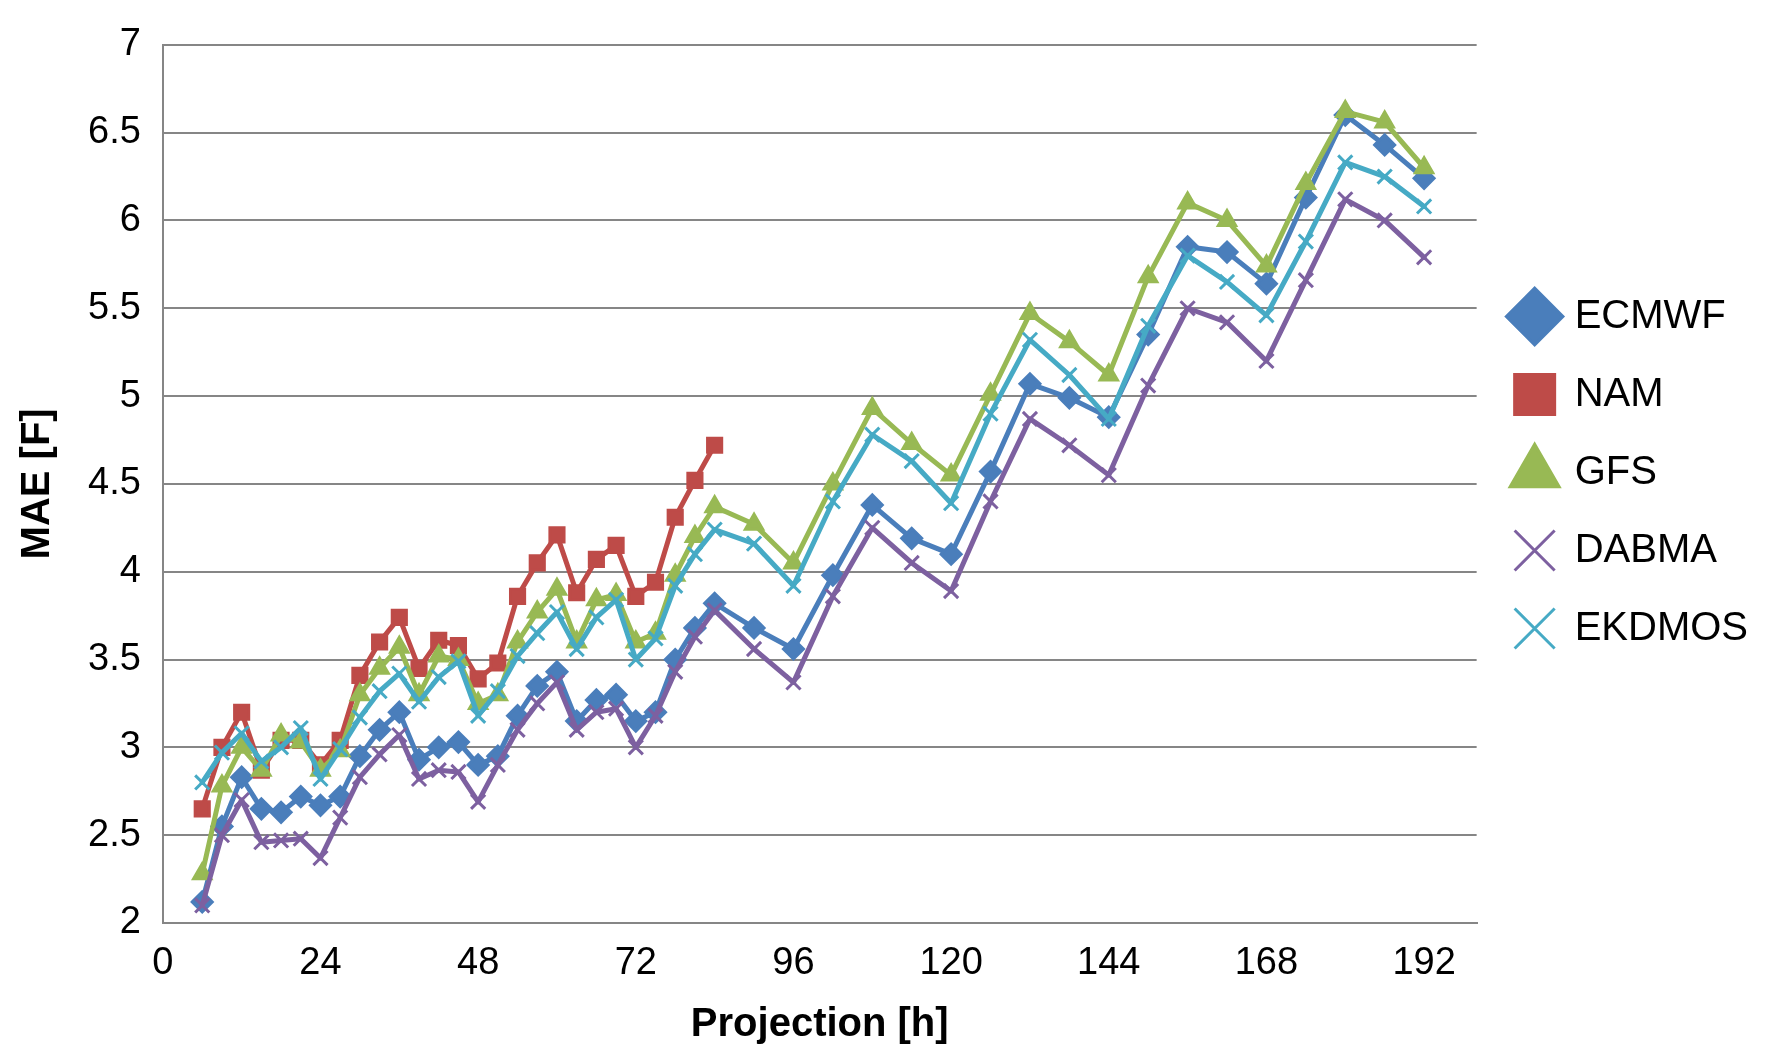  Describe the element at coordinates (478, 961) in the screenshot. I see `x-tick-label: 48` at that location.